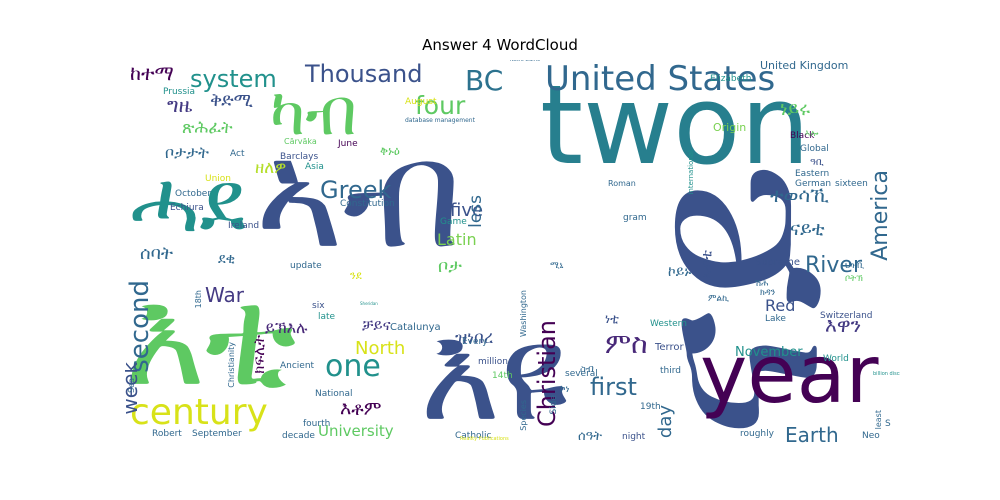 This screenshot has height=500, width=1000. Describe the element at coordinates (364, 74) in the screenshot. I see `word-11: Thousand` at that location.